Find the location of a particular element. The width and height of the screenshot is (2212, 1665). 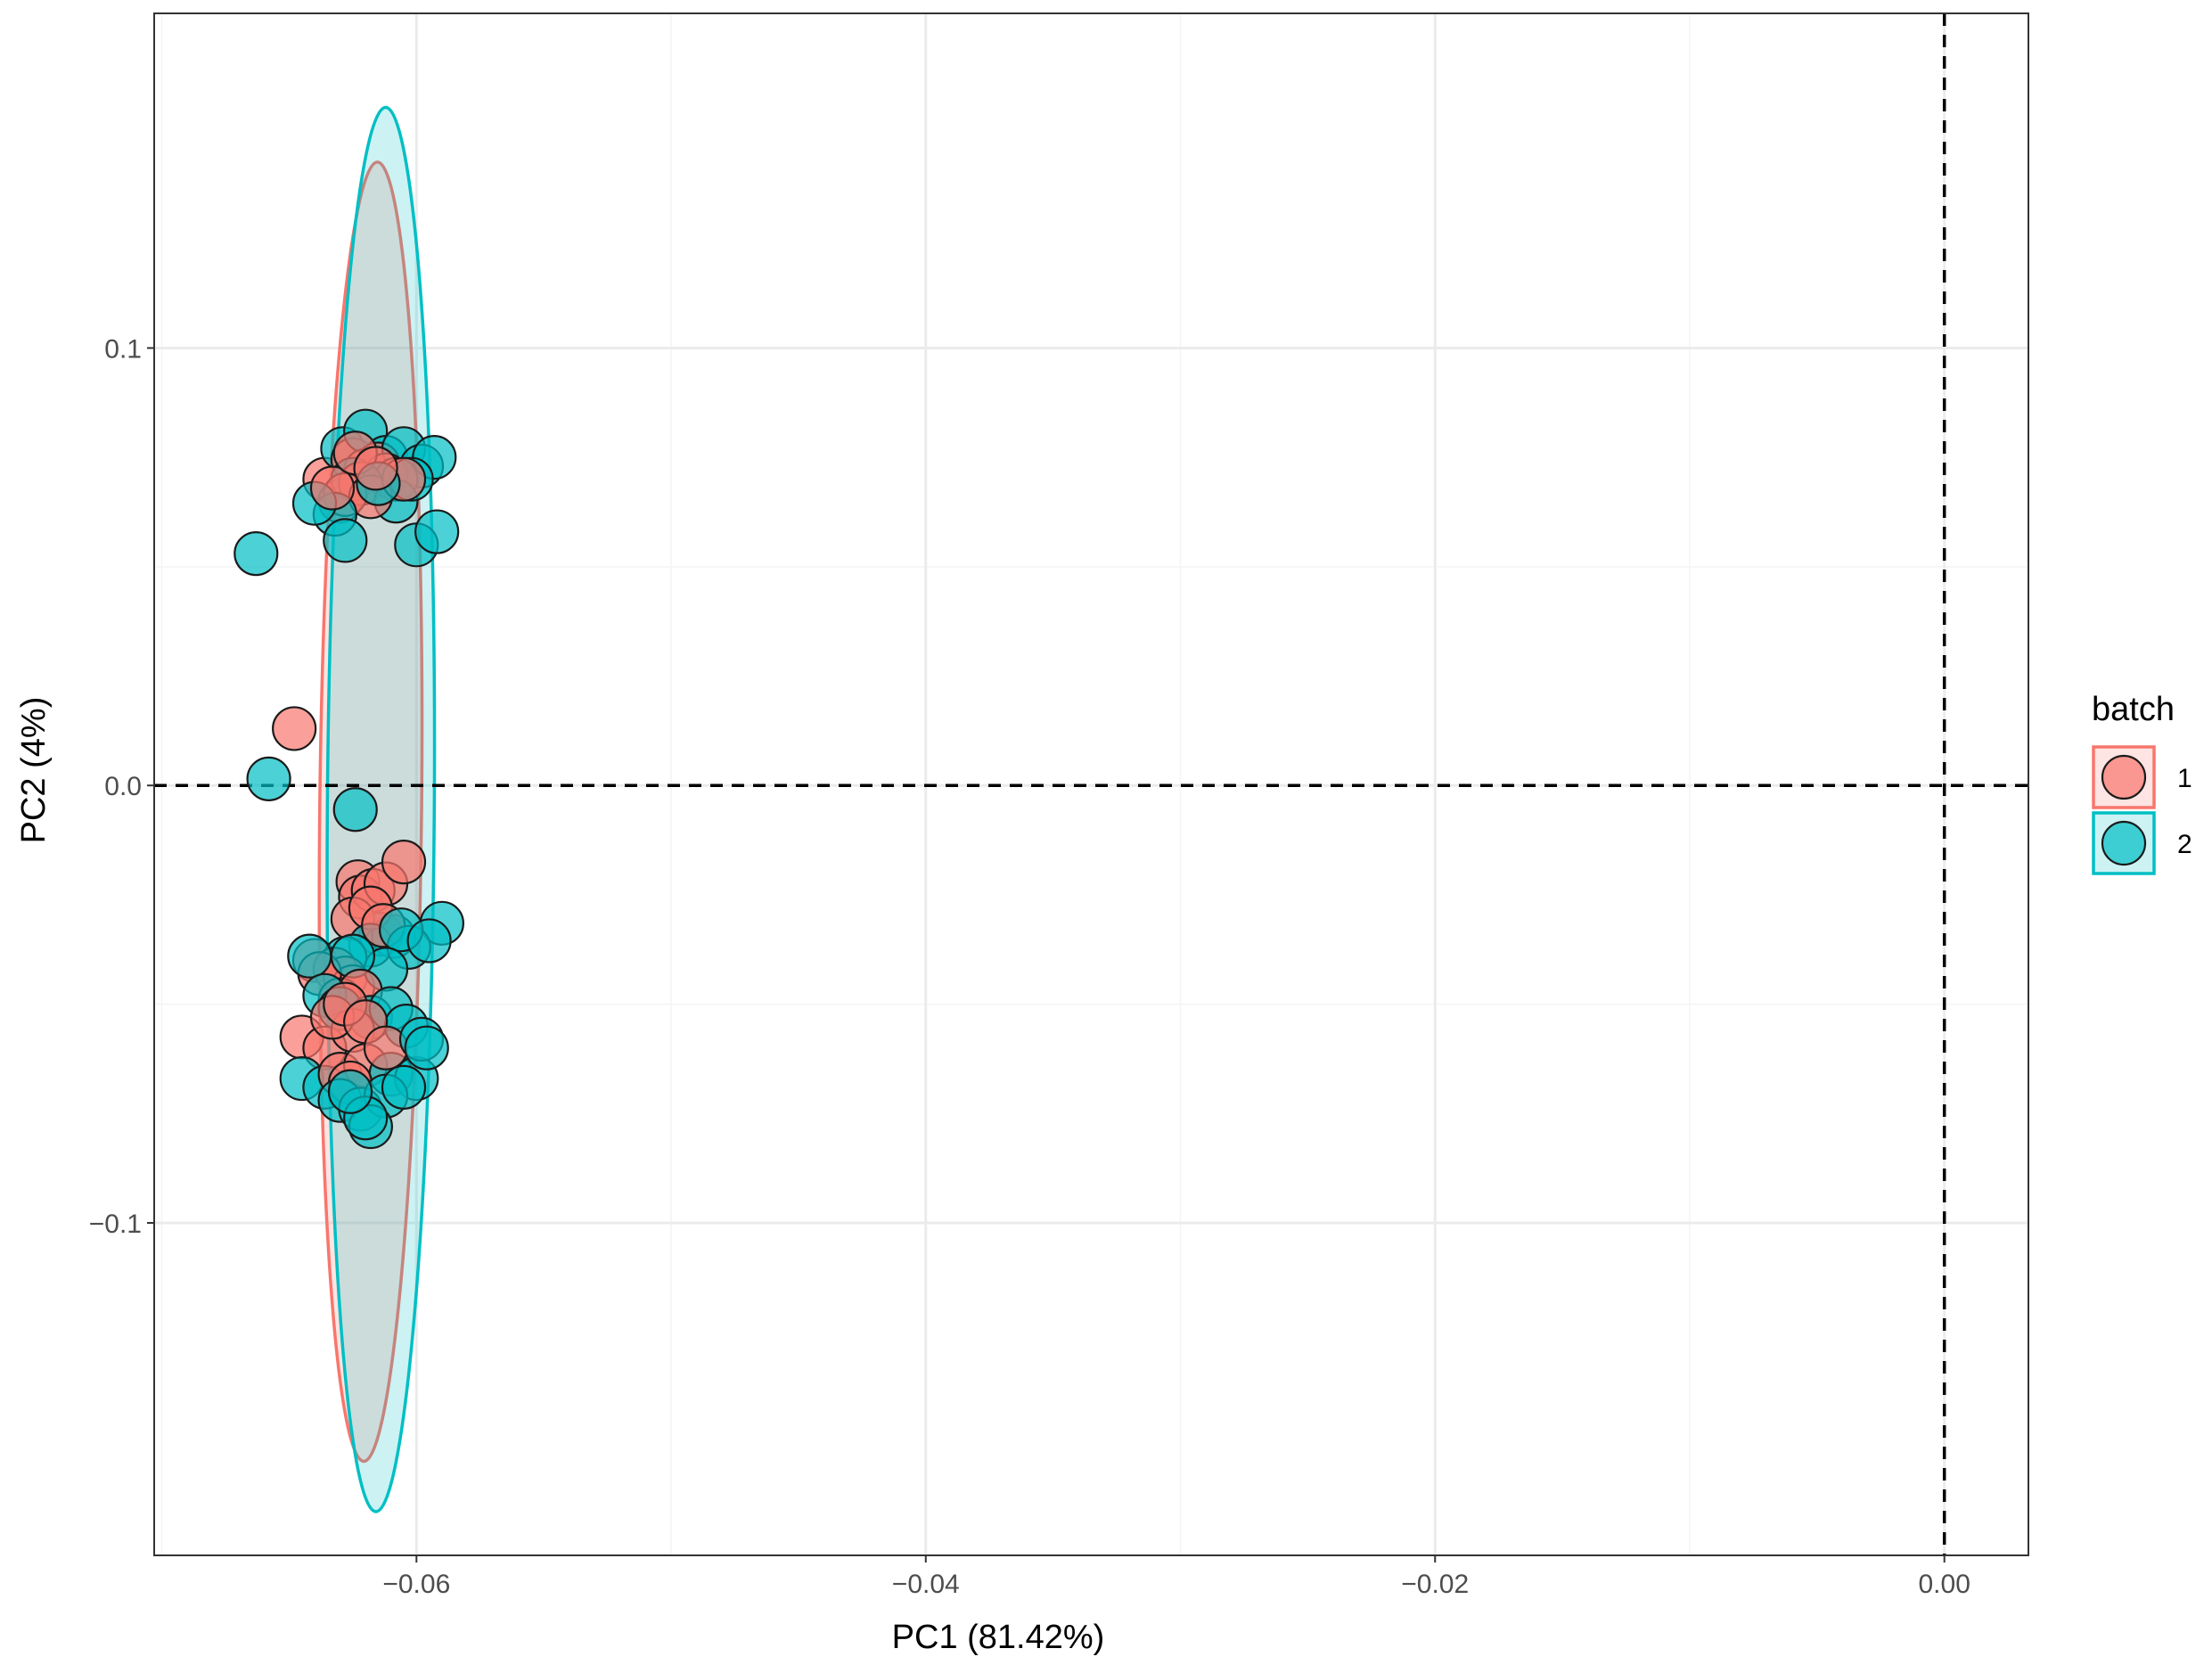

legend-label-batch-2: 2 is located at coordinates (2184, 844).